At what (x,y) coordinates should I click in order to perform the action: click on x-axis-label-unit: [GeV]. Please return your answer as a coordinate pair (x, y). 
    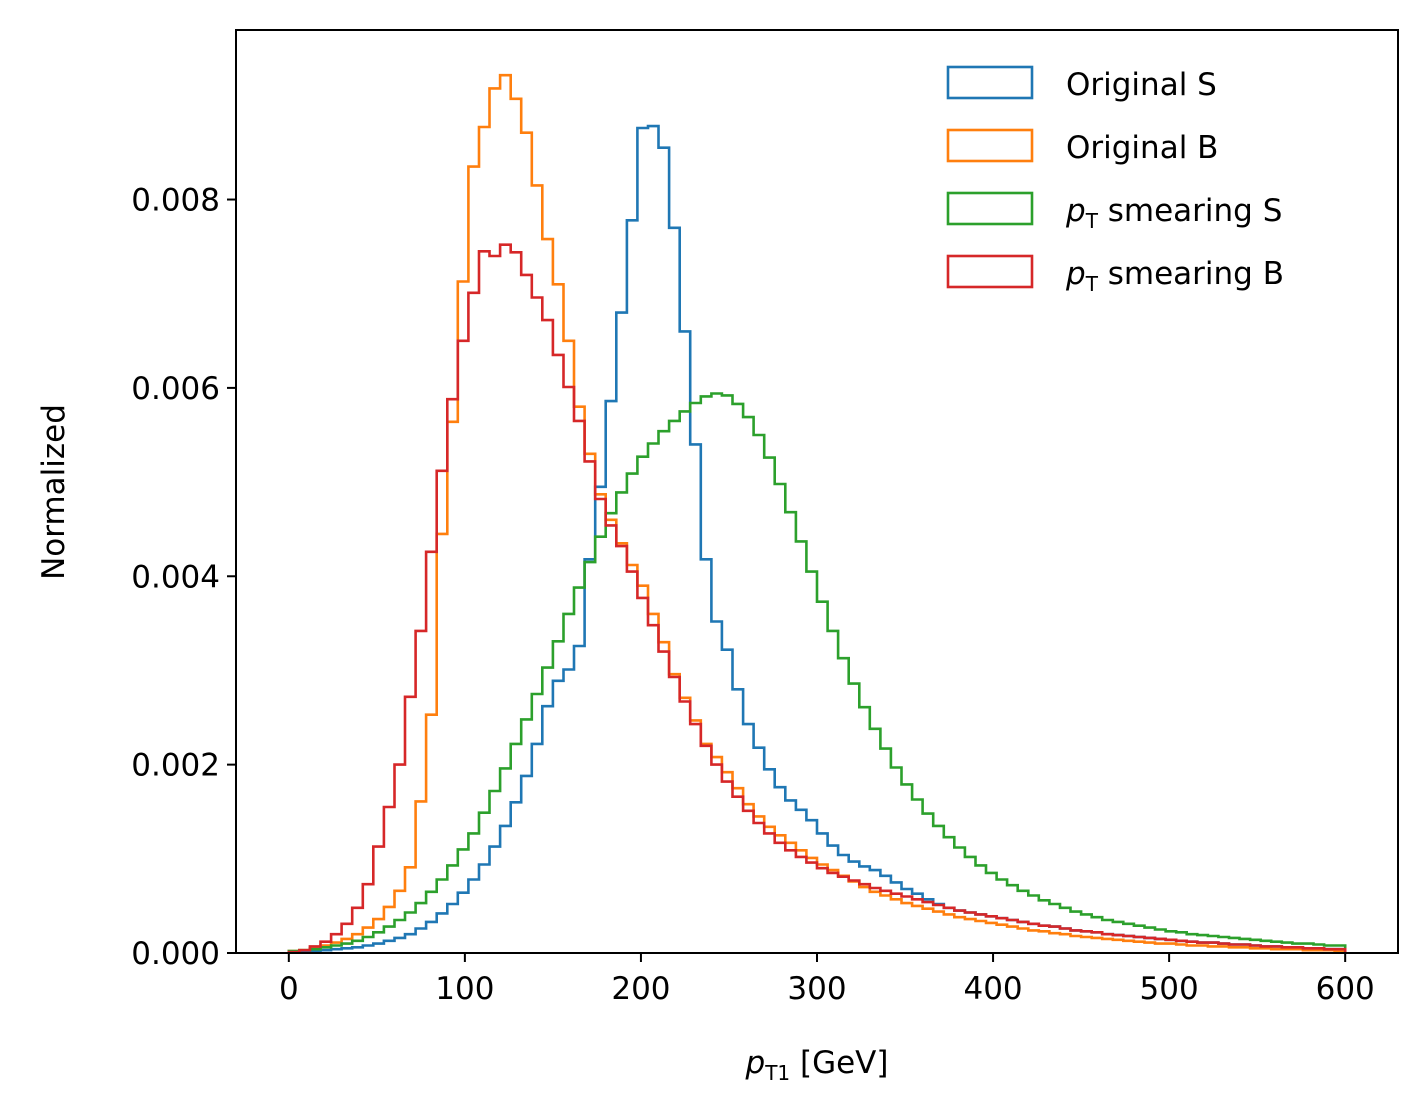
    Looking at the image, I should click on (839, 1063).